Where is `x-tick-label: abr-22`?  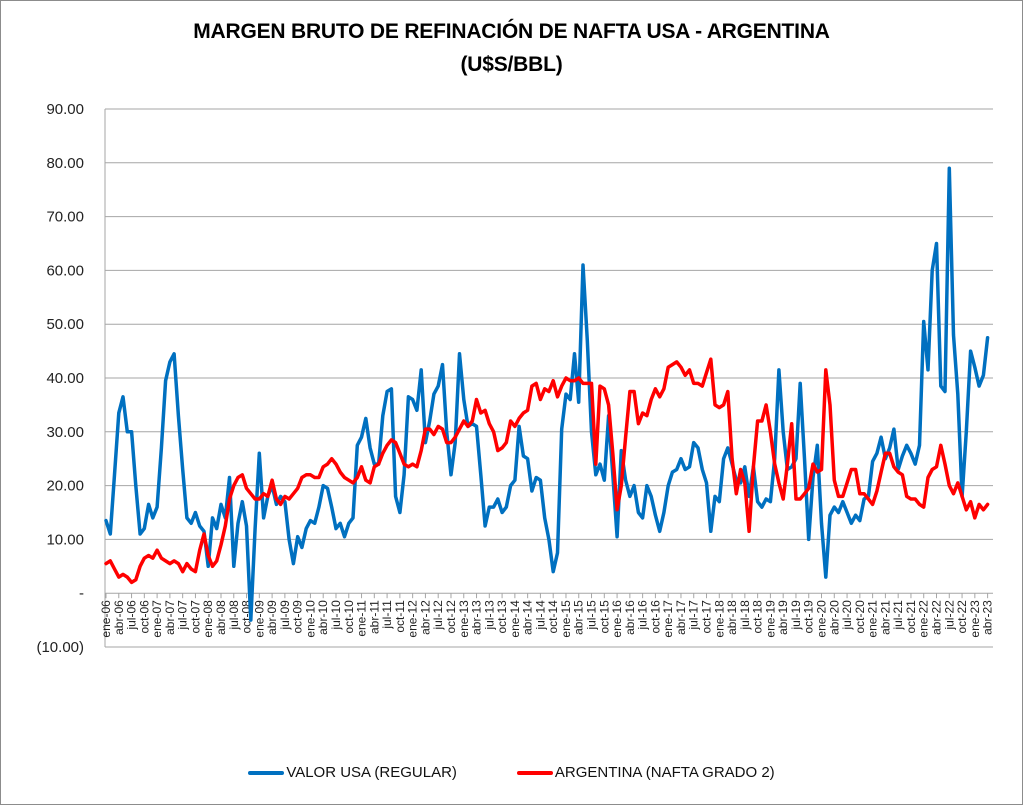 x-tick-label: abr-22 is located at coordinates (937, 617).